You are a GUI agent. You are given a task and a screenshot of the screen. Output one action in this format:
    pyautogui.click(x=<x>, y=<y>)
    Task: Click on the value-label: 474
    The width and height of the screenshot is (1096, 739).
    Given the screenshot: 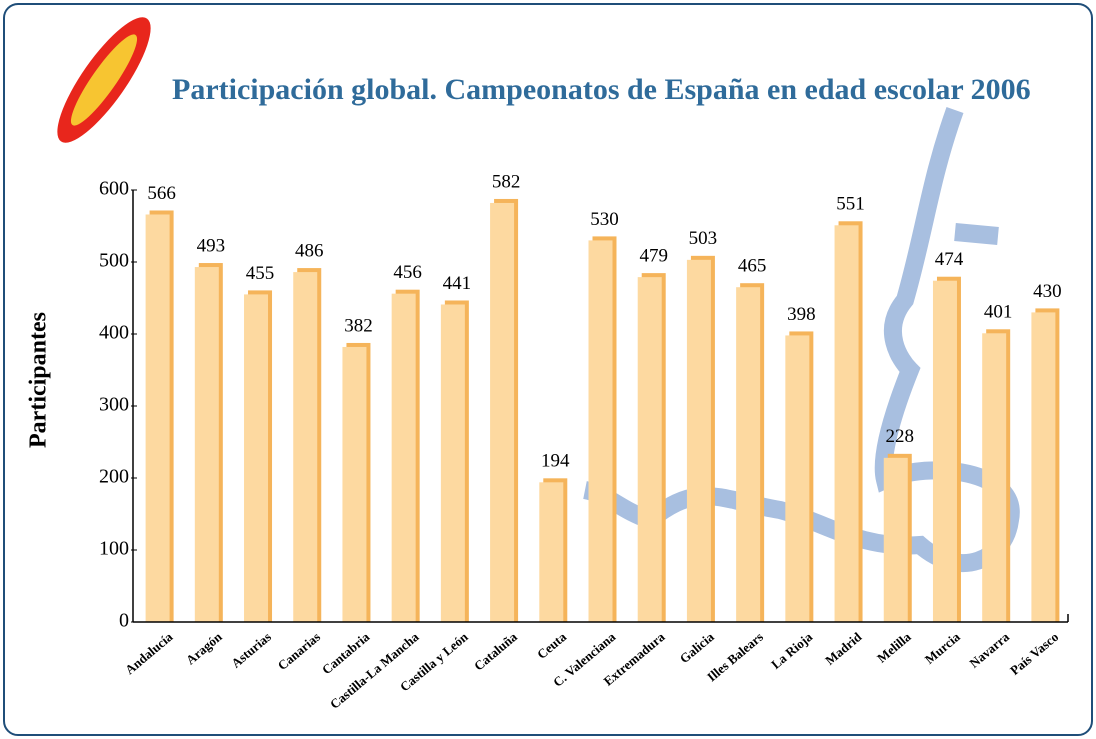 What is the action you would take?
    pyautogui.click(x=949, y=259)
    